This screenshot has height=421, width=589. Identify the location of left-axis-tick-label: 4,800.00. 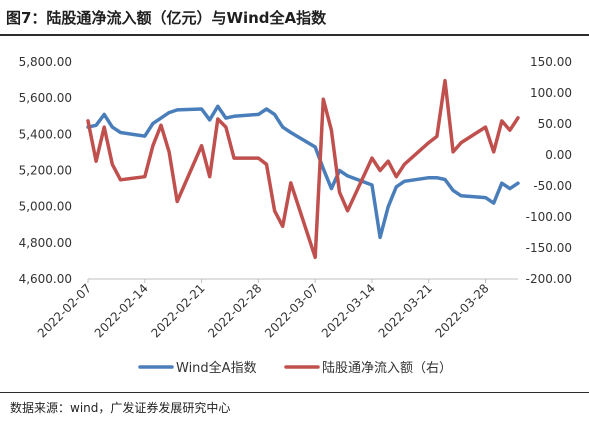
(45, 243).